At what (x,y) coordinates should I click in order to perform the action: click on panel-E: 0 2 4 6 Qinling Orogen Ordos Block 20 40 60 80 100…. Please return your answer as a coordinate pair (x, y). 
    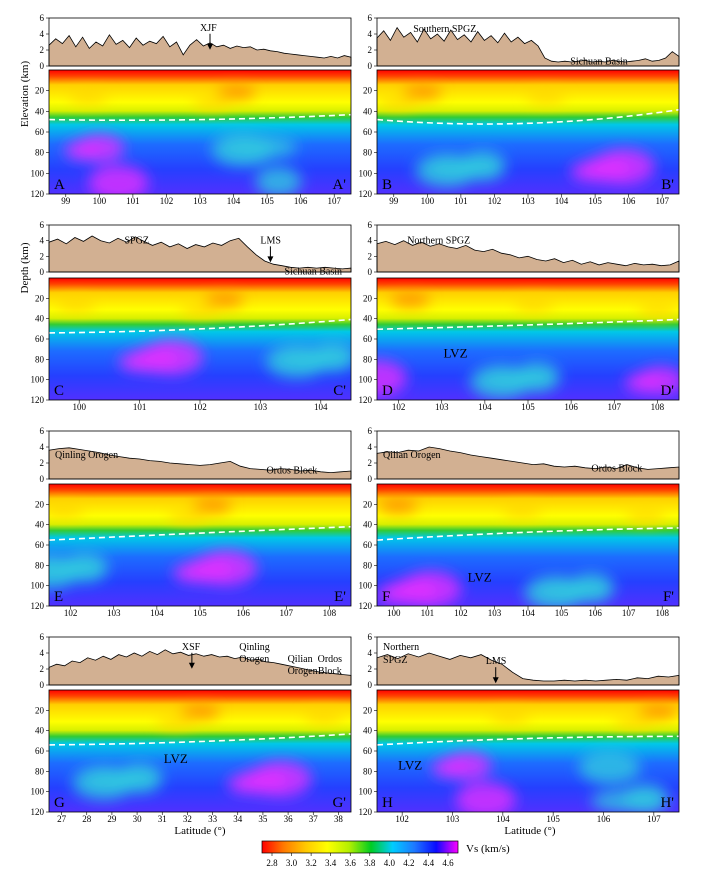
    Looking at the image, I should click on (191, 522).